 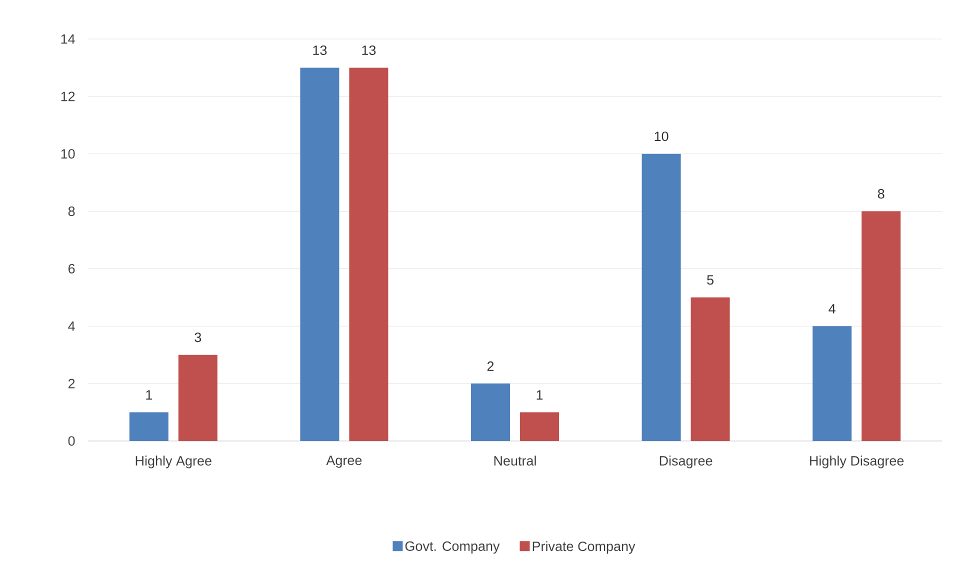 I want to click on data-label: 5, so click(x=710, y=280).